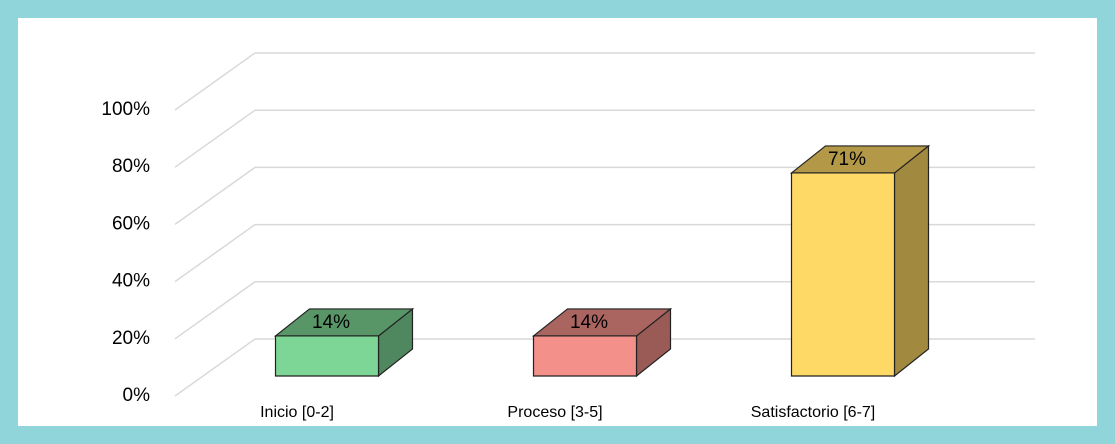  What do you see at coordinates (554, 412) in the screenshot?
I see `x-tick-label: Proceso [3-5]` at bounding box center [554, 412].